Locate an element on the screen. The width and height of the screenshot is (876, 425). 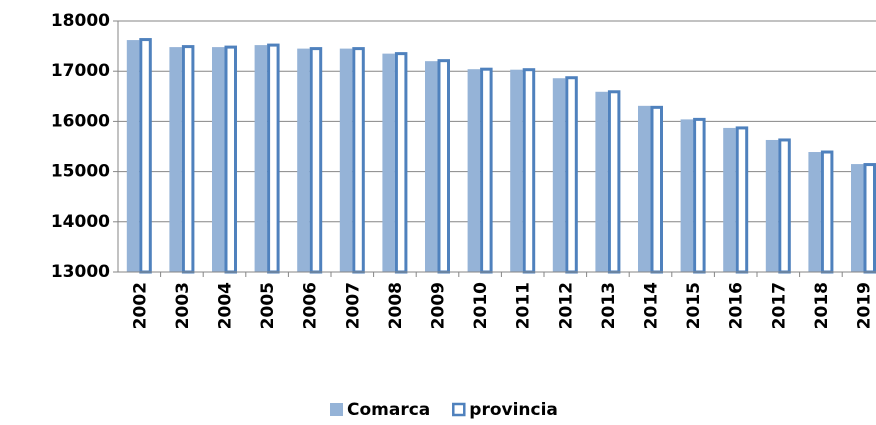
y-tick-label: 18000 is located at coordinates (80, 21).